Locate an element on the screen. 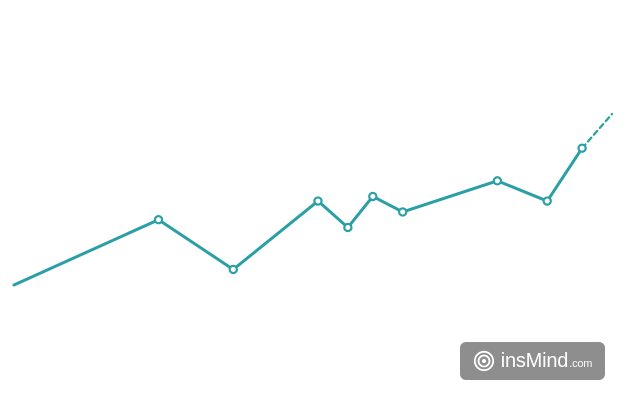 The height and width of the screenshot is (400, 625). projection-line is located at coordinates (597, 131).